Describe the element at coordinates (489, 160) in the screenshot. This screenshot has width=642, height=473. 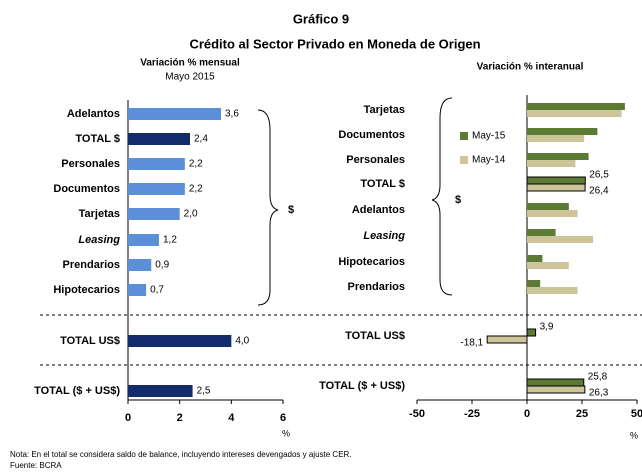
I see `legend-label: May-14` at that location.